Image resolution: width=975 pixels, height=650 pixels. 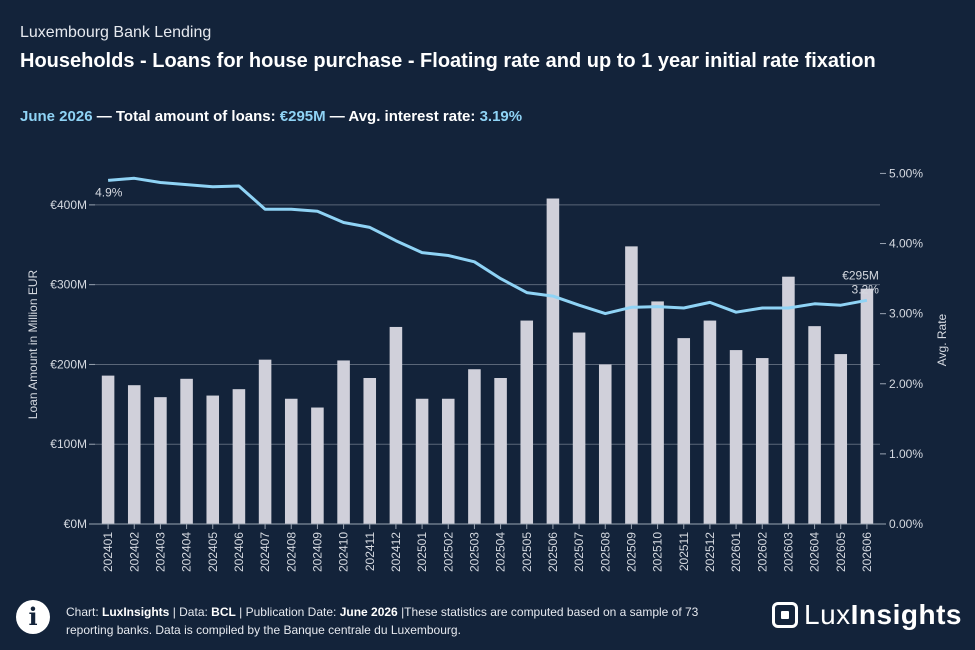 I want to click on x-tick-label: 202410, so click(x=344, y=552).